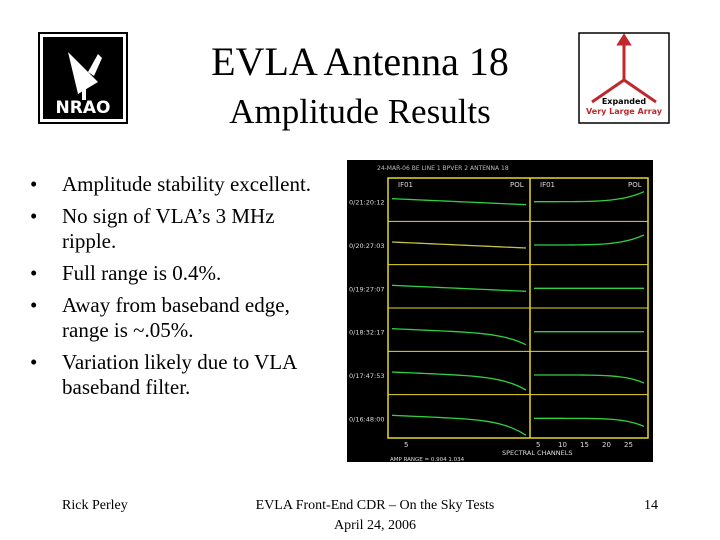  What do you see at coordinates (367, 246) in the screenshot?
I see `row-label: 0/20:27:03` at bounding box center [367, 246].